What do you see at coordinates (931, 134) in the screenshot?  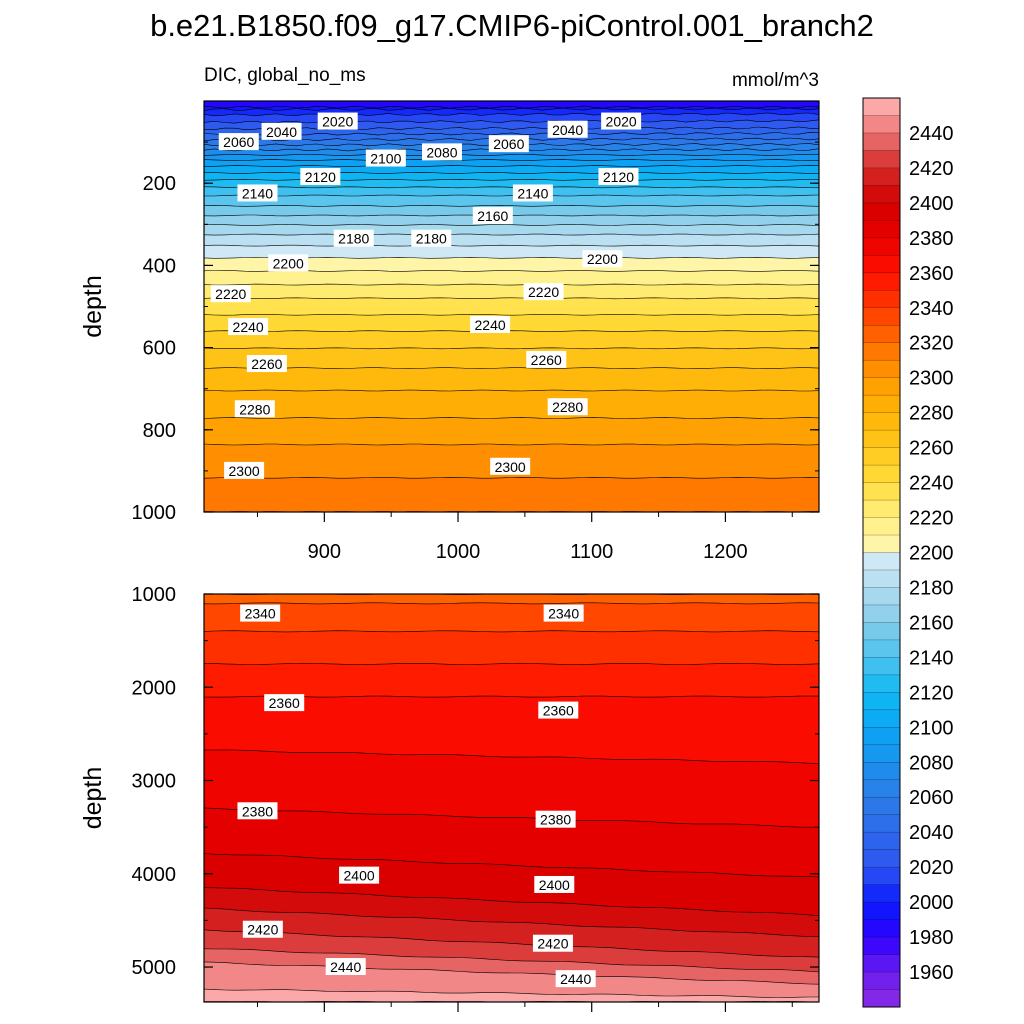 I see `colorbar-label: 2440` at bounding box center [931, 134].